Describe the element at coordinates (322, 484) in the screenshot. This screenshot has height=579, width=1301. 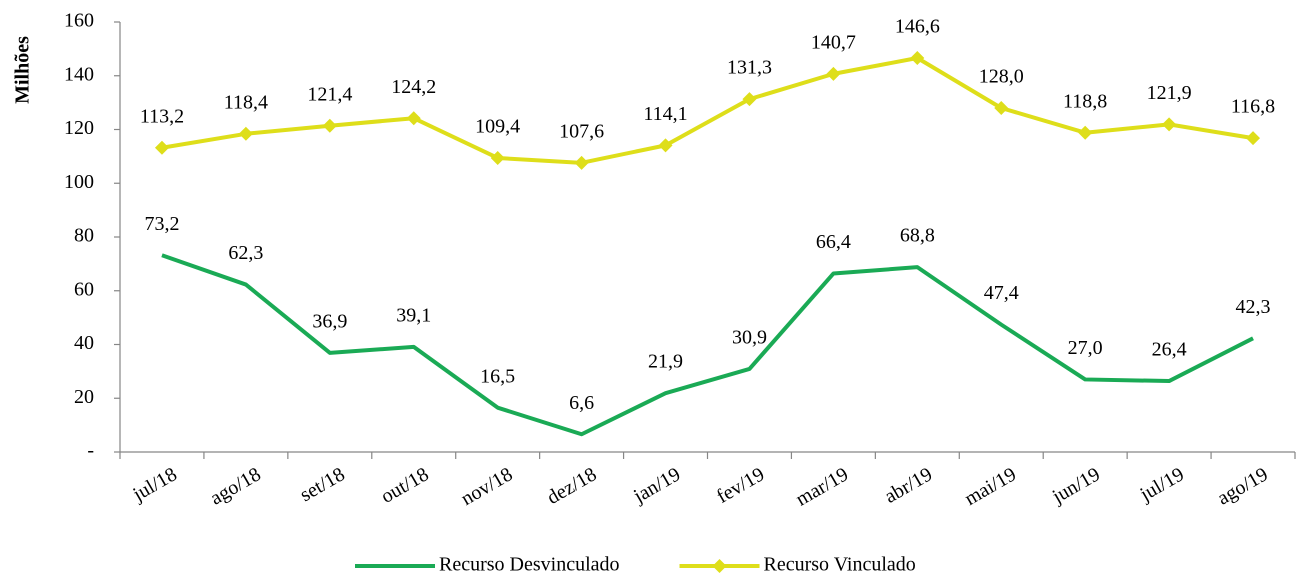
I see `x-tick-label: set/18` at that location.